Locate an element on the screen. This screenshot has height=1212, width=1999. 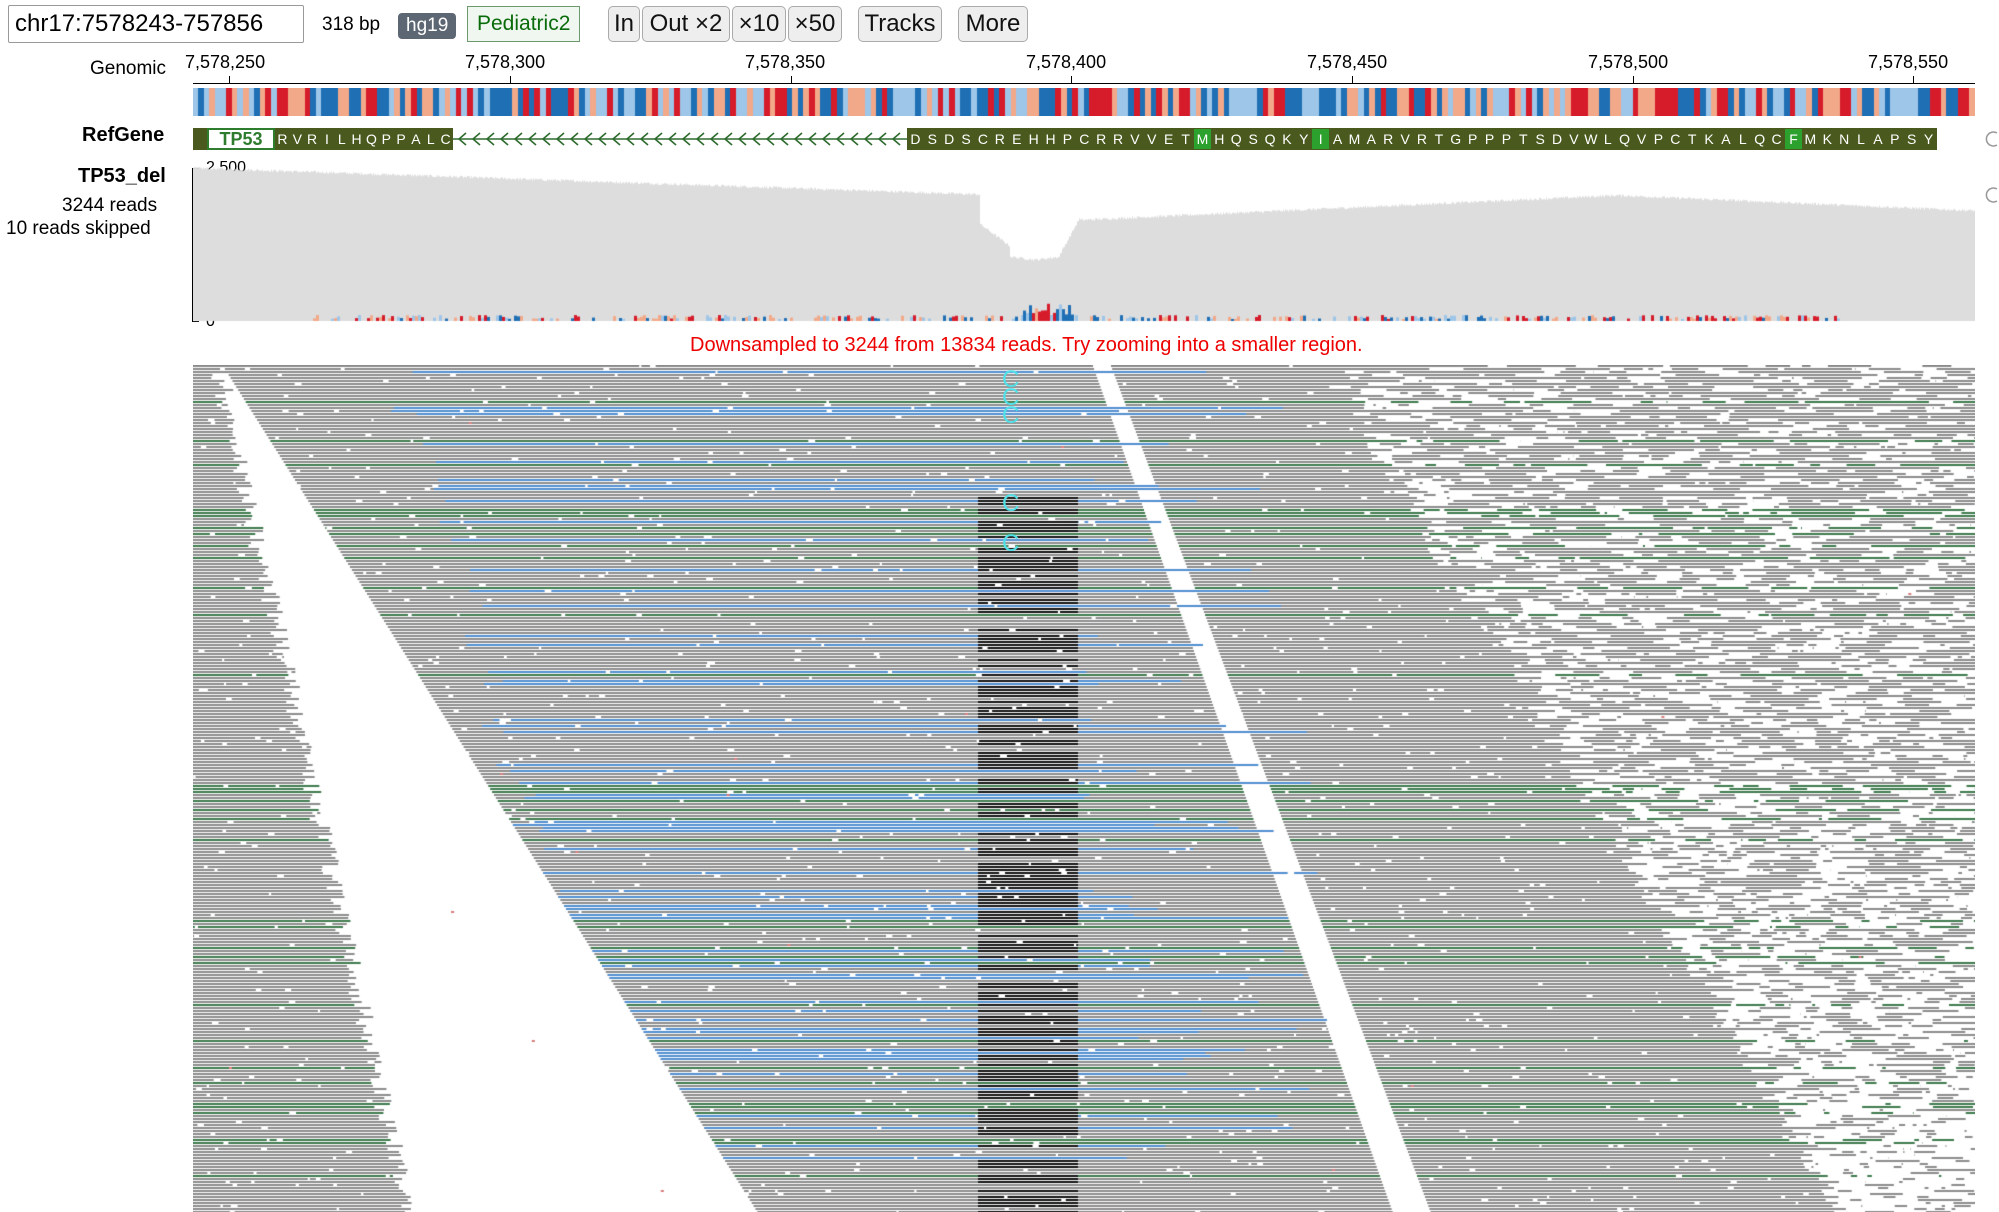
ruler-tick-label: 7,578,550 is located at coordinates (1908, 62).